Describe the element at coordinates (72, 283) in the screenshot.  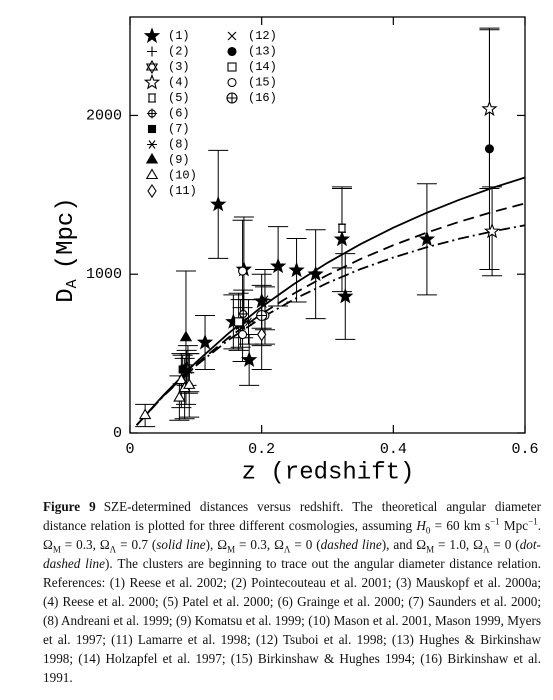
I see `y-label-sub: A` at that location.